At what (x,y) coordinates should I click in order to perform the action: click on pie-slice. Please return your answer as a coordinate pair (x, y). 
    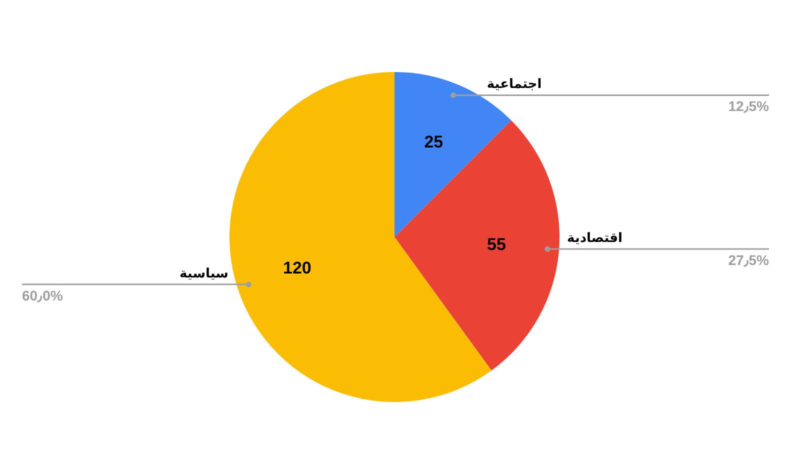
    Looking at the image, I should click on (477, 245).